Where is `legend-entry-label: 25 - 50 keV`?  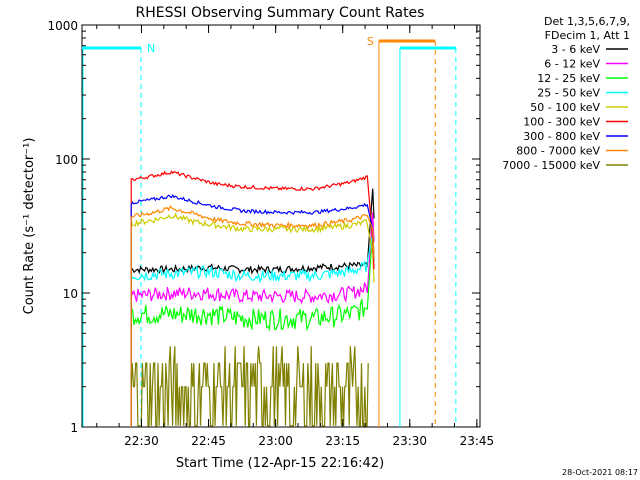
legend-entry-label: 25 - 50 keV is located at coordinates (568, 93).